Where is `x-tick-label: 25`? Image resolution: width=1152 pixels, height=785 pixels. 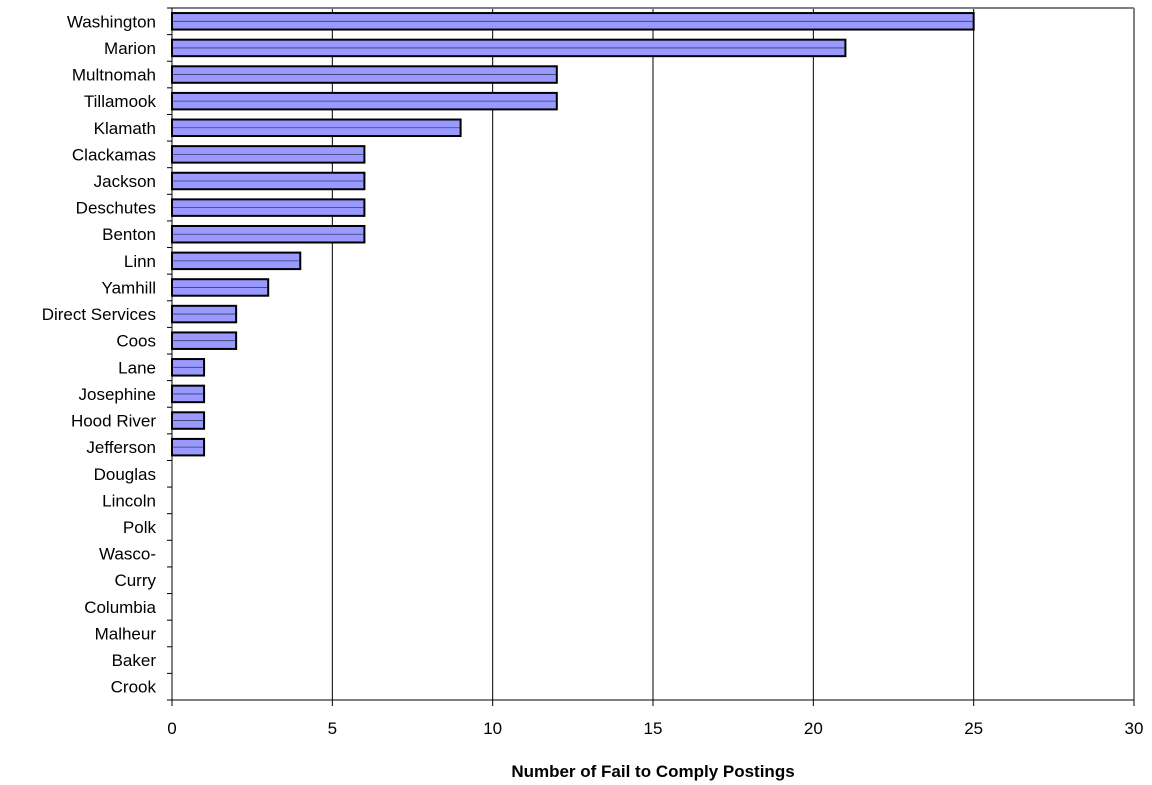 x-tick-label: 25 is located at coordinates (973, 728).